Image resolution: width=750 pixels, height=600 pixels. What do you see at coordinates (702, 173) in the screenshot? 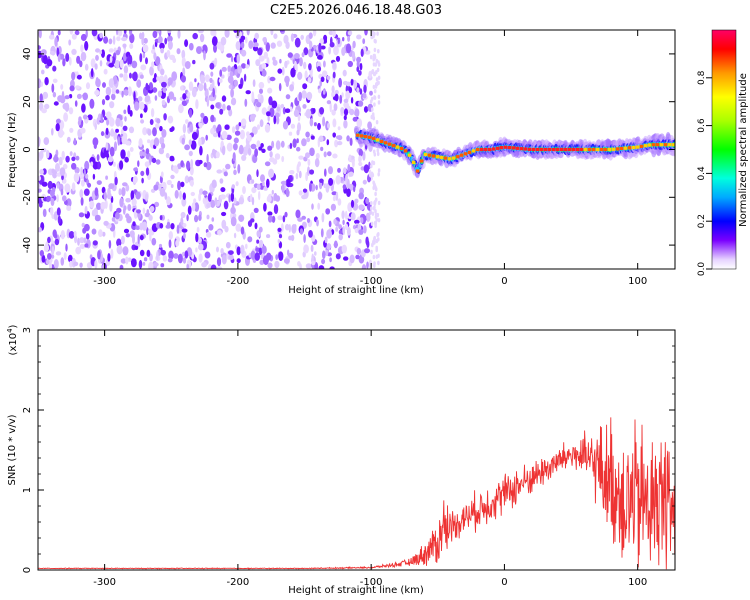
I see `colorbar-tick-label: 0.4` at bounding box center [702, 173].